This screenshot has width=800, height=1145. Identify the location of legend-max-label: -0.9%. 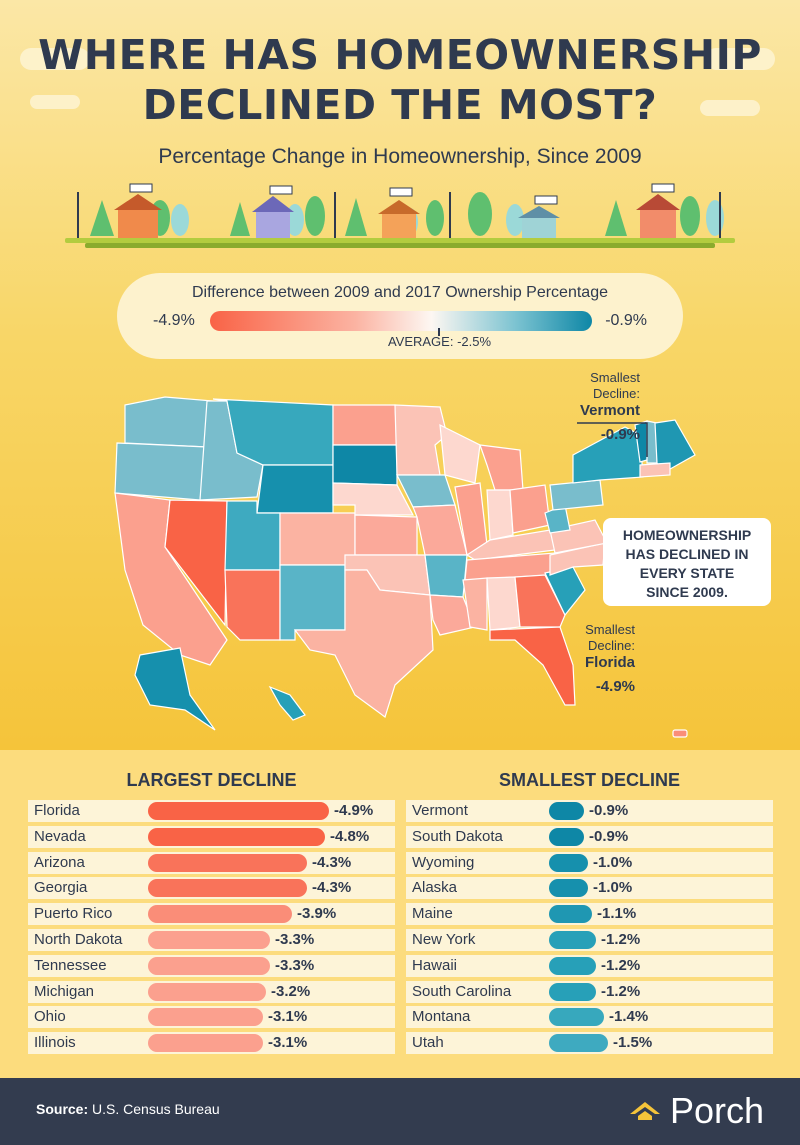
(626, 320).